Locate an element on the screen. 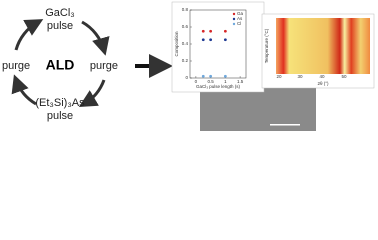  x-tick-label: 1 is located at coordinates (225, 81).